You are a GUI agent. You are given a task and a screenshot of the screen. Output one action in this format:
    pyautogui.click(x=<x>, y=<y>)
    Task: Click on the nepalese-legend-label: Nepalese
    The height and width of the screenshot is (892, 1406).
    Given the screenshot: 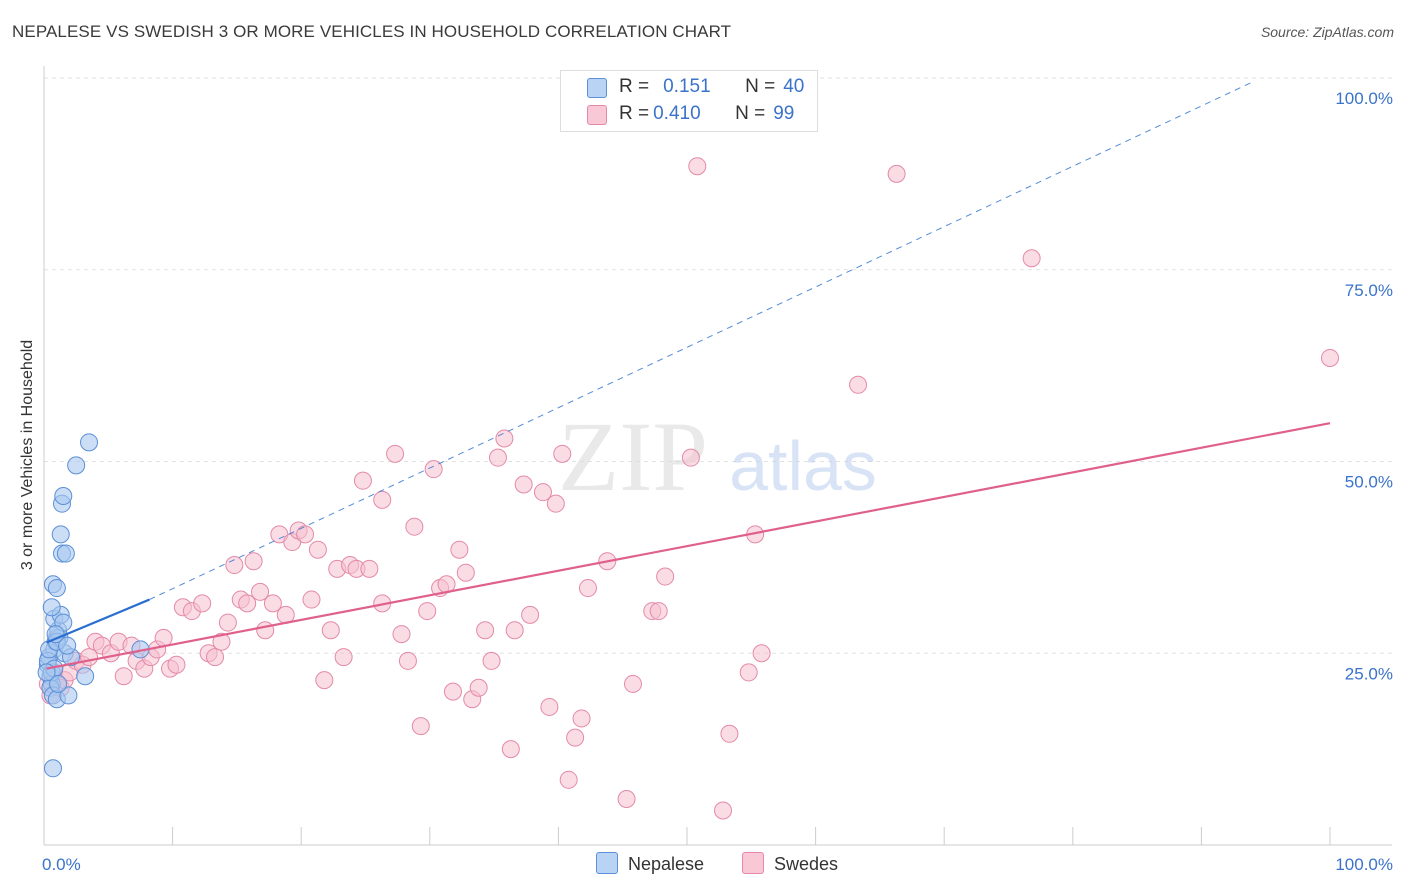 What is the action you would take?
    pyautogui.click(x=666, y=864)
    